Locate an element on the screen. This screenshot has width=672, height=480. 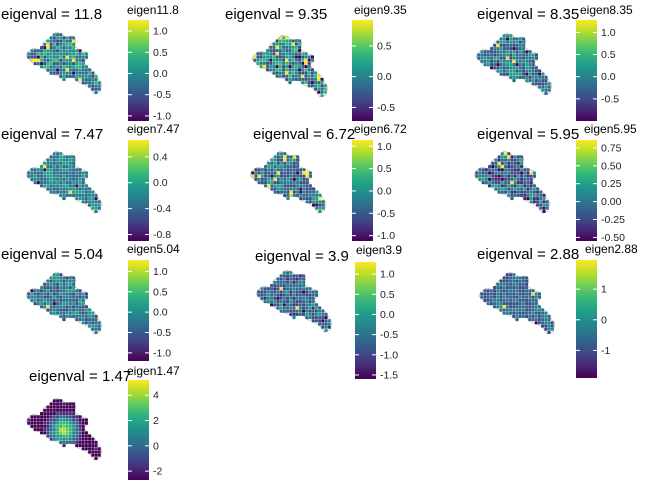
colorbar-tick-label: 0.50 is located at coordinates (611, 166).